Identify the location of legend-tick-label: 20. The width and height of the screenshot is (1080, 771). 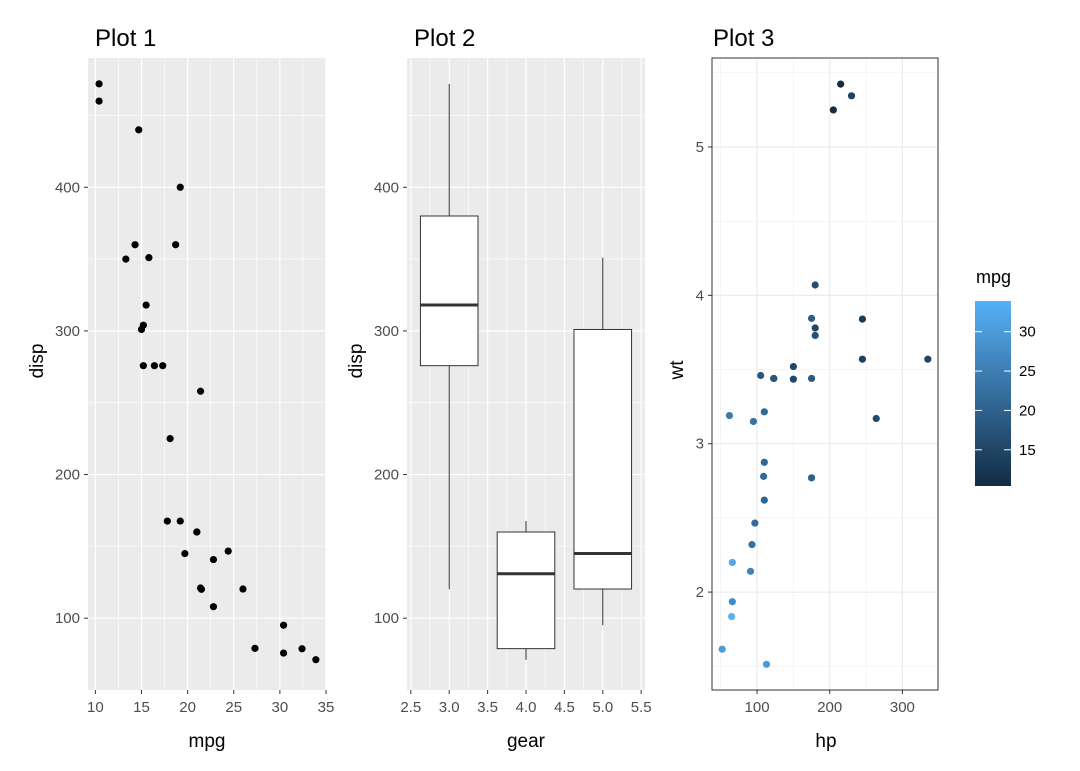
(1027, 410).